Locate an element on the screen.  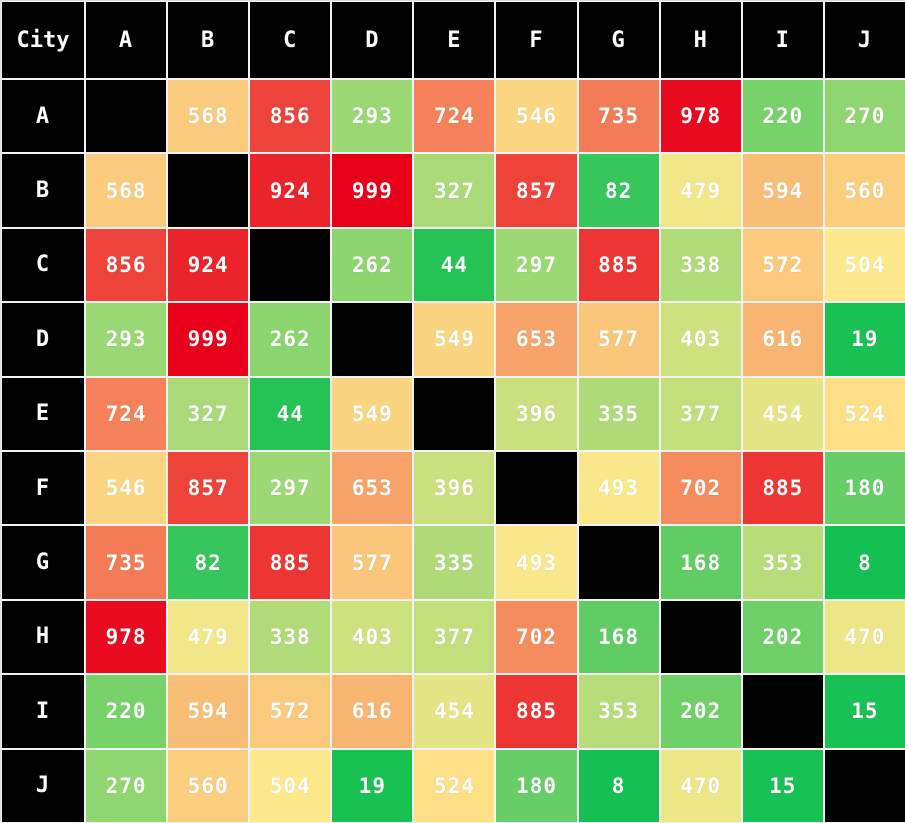
column-header: C is located at coordinates (290, 40).